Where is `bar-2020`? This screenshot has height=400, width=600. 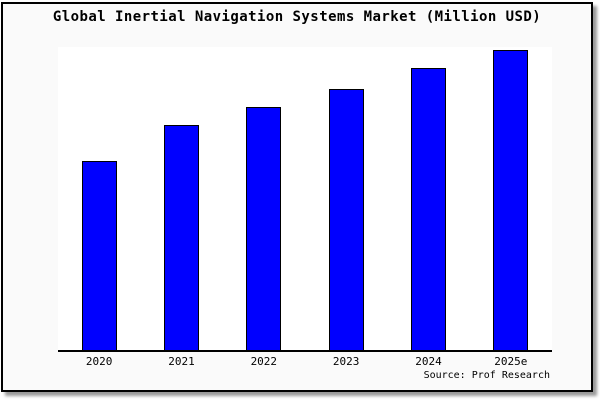
bar-2020 is located at coordinates (99, 255).